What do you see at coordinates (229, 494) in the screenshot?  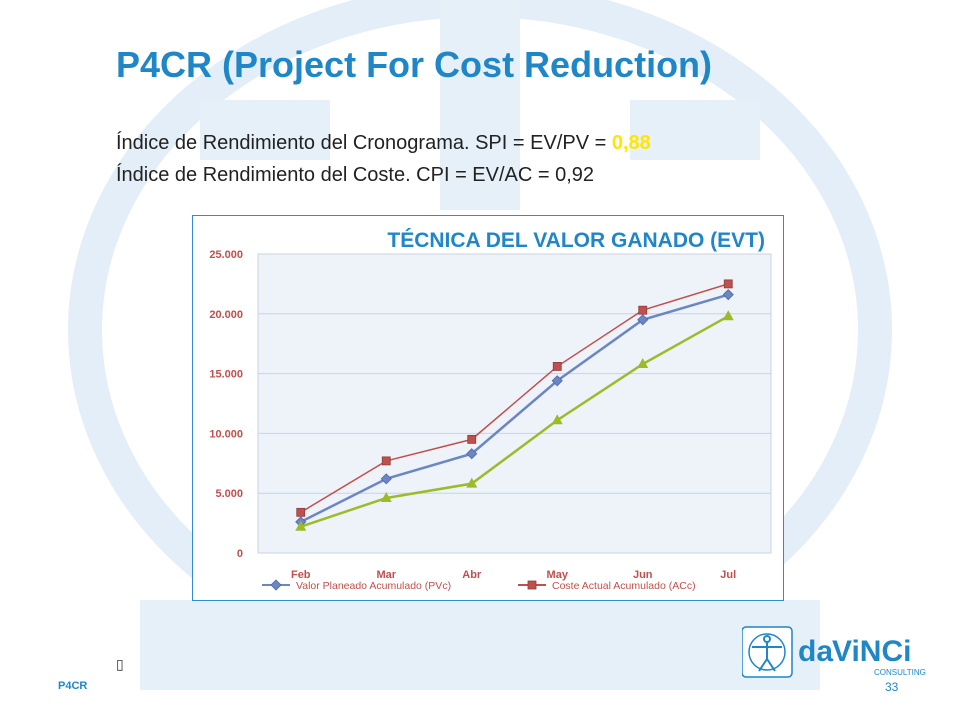 I see `y-tick-label: 5.000` at bounding box center [229, 494].